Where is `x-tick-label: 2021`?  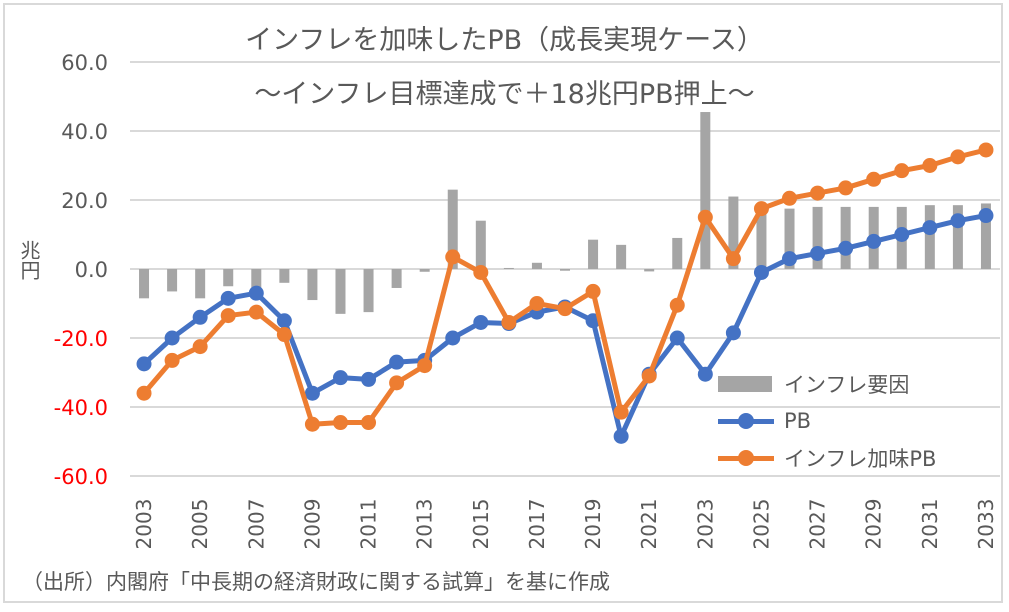
x-tick-label: 2021 is located at coordinates (649, 524).